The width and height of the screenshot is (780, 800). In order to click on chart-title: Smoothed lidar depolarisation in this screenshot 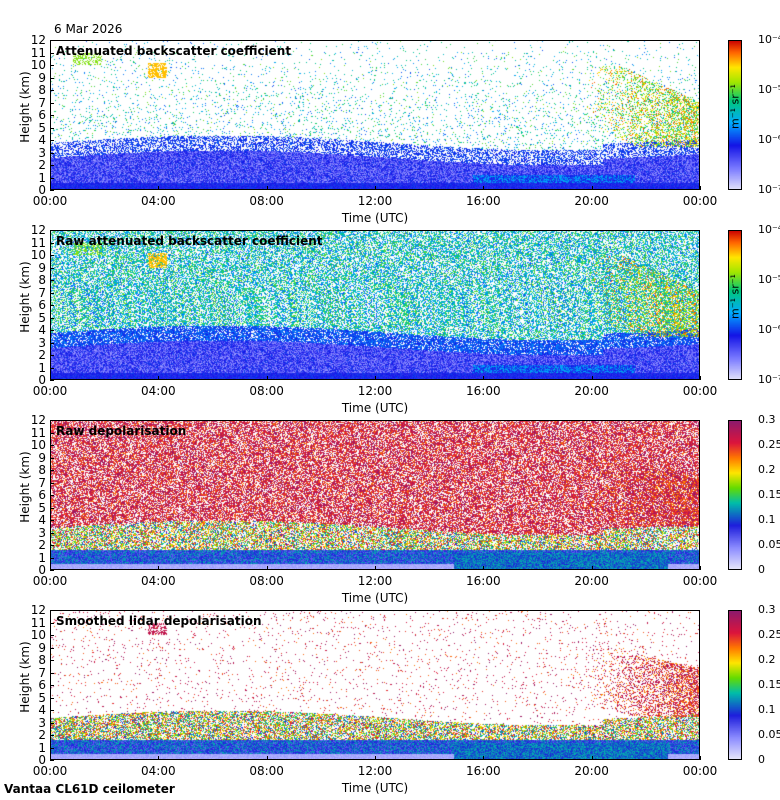, I will do `click(159, 621)`.